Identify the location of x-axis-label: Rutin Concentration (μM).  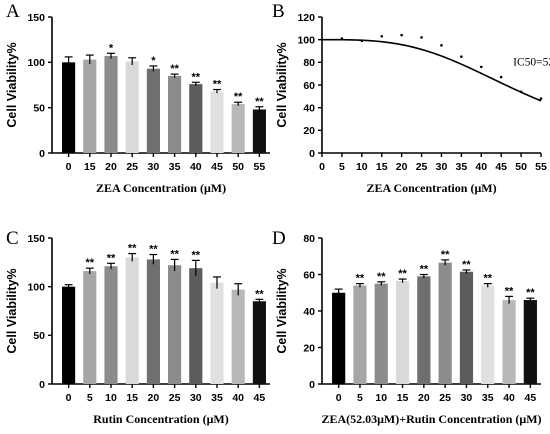
(160, 419).